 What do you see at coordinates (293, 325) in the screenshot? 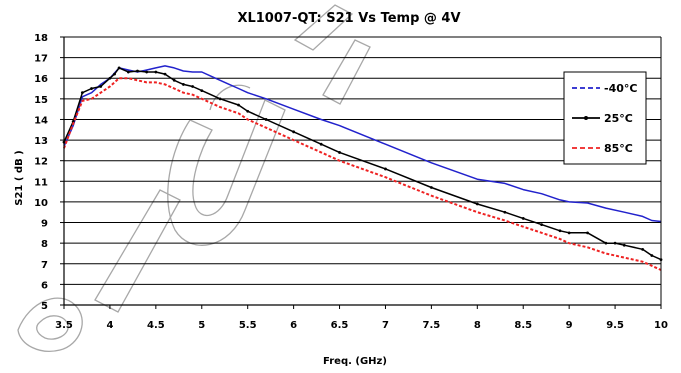
I see `x-tick-label: 6` at bounding box center [293, 325].